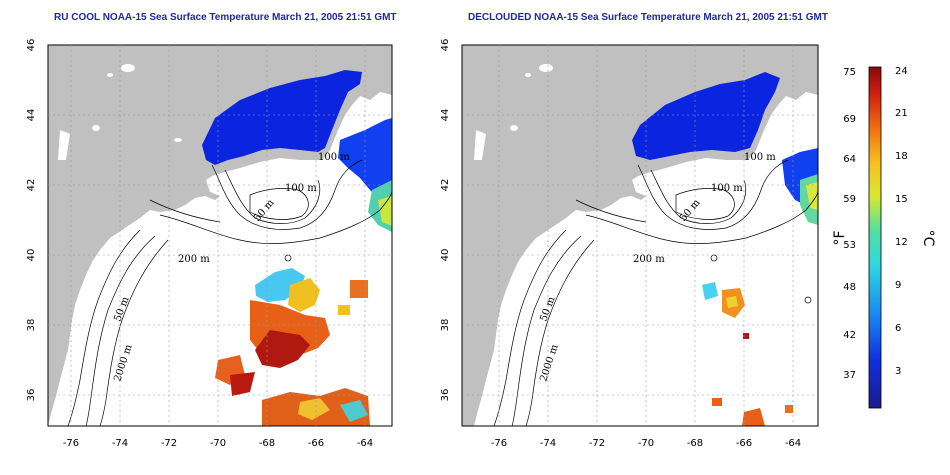  What do you see at coordinates (898, 371) in the screenshot?
I see `celsius-tick: 3` at bounding box center [898, 371].